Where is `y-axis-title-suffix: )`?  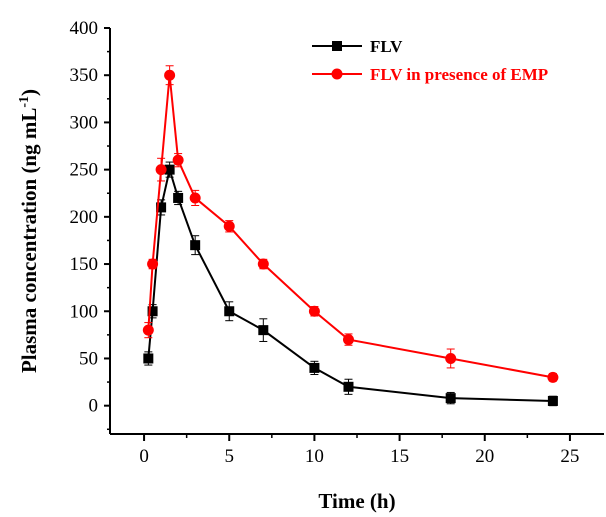
y-axis-title-suffix: ) is located at coordinates (29, 92).